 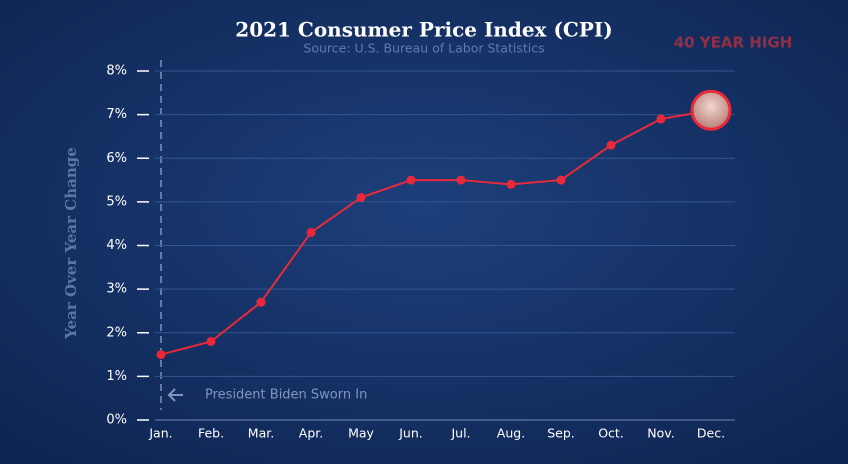 I want to click on arrow, so click(x=175, y=395).